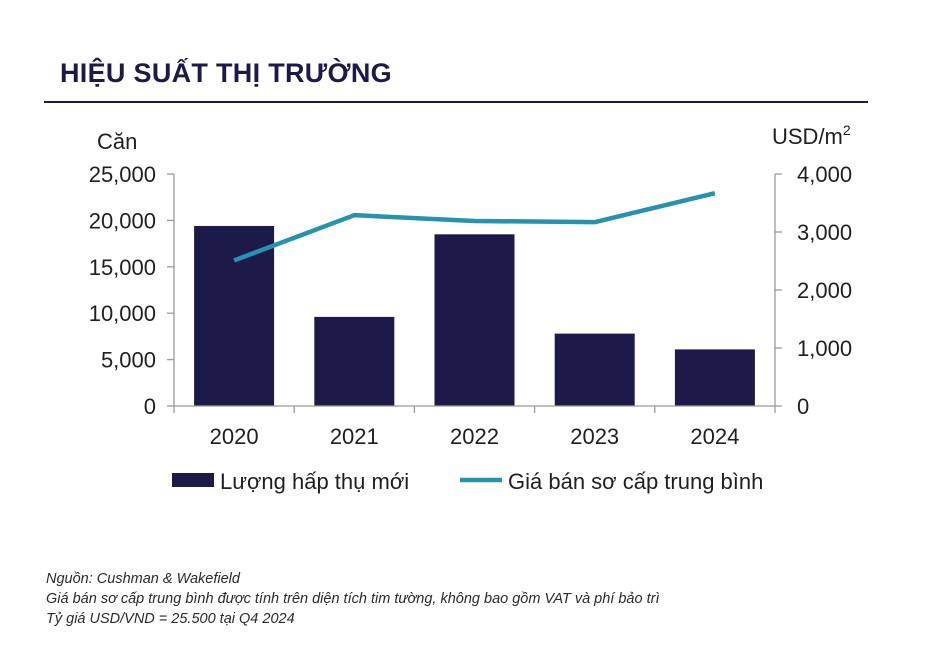 Image resolution: width=939 pixels, height=664 pixels. I want to click on right-axis-title-unit: USD/m, so click(807, 136).